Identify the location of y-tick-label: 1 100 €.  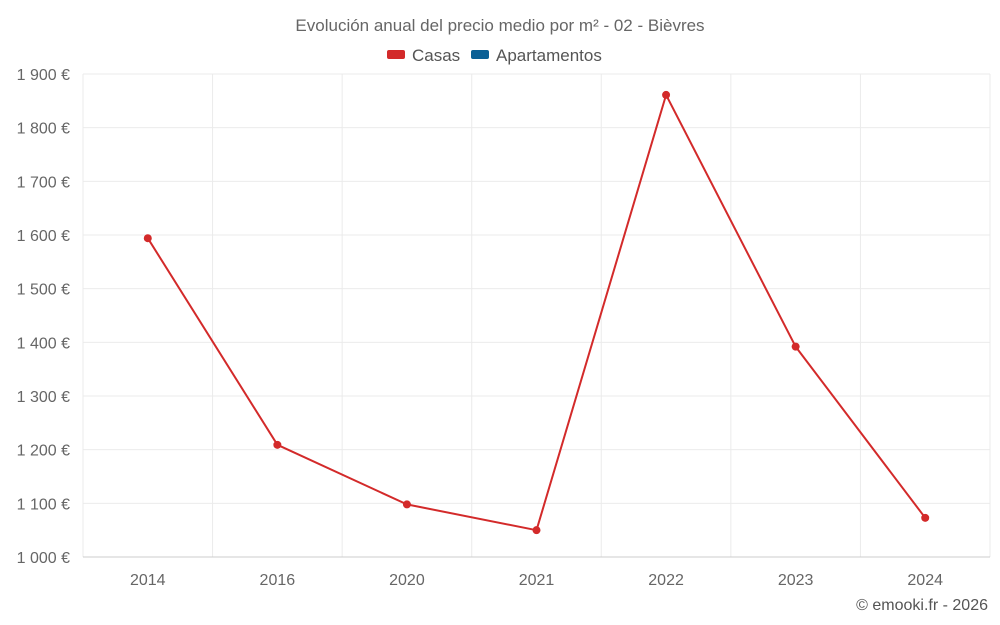
(43, 504).